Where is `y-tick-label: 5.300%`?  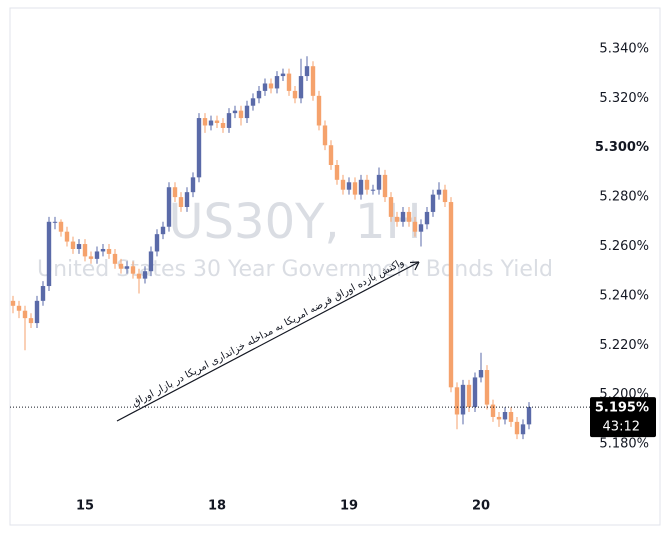
y-tick-label: 5.300% is located at coordinates (622, 147).